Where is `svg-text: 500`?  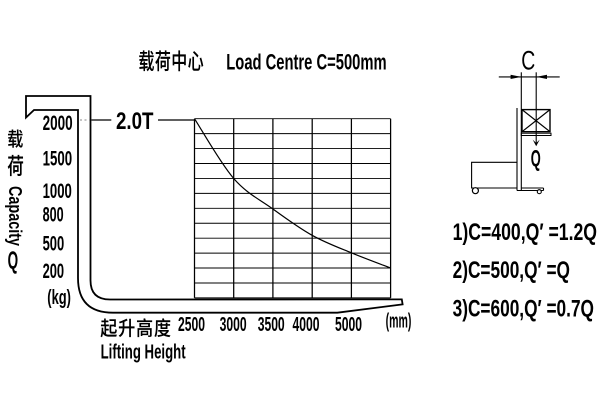 svg-text: 500 is located at coordinates (54, 244).